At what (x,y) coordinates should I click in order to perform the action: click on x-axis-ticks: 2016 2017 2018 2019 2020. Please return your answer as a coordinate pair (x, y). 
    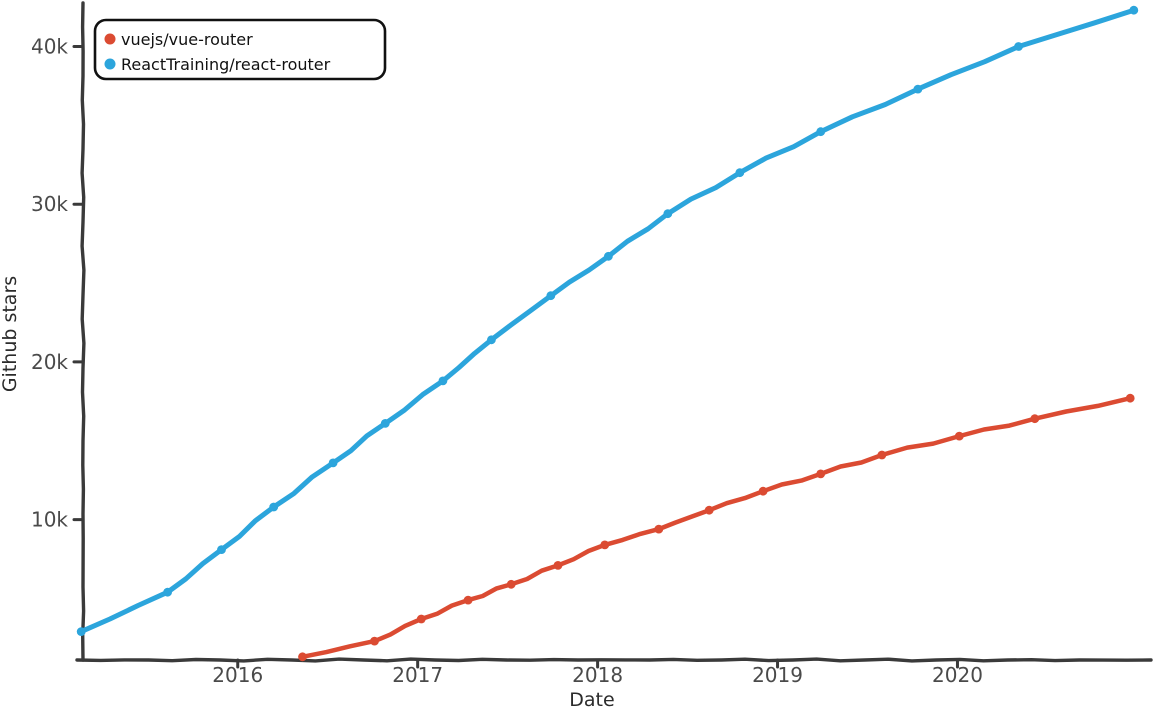
    Looking at the image, I should click on (597, 672).